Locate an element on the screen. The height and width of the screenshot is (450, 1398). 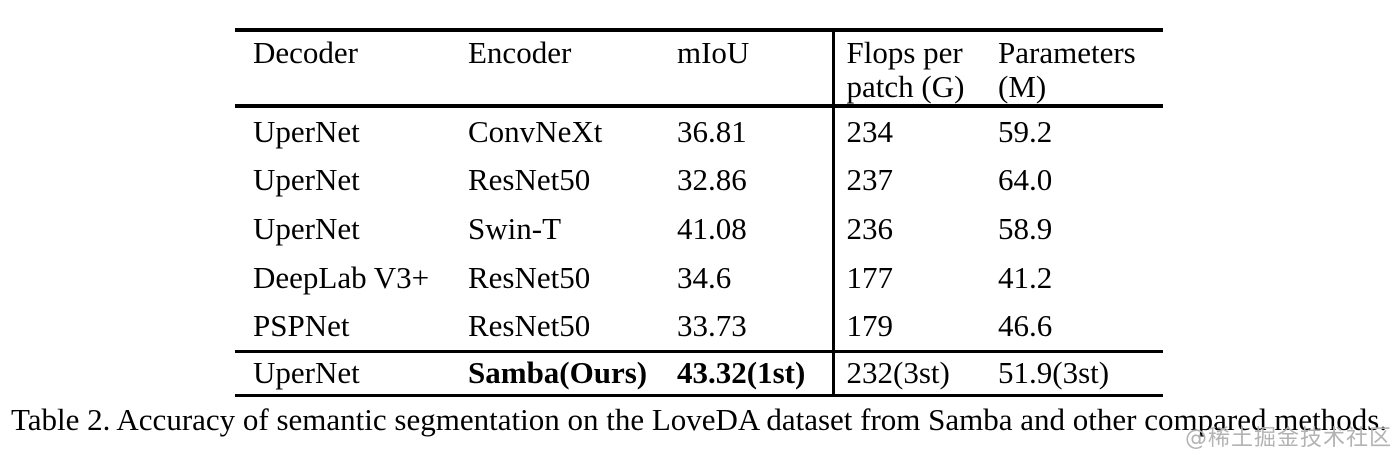
cell-decoder: PSPNet is located at coordinates (301, 325).